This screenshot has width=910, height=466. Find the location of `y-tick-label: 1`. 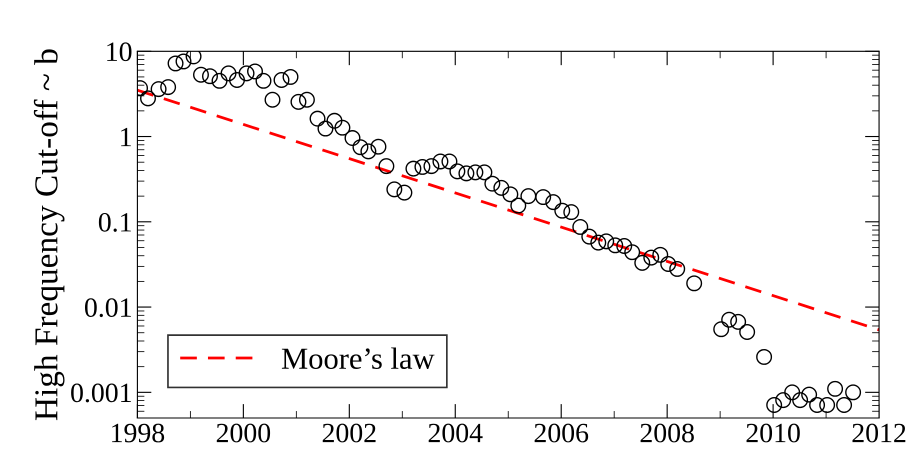

y-tick-label: 1 is located at coordinates (126, 137).